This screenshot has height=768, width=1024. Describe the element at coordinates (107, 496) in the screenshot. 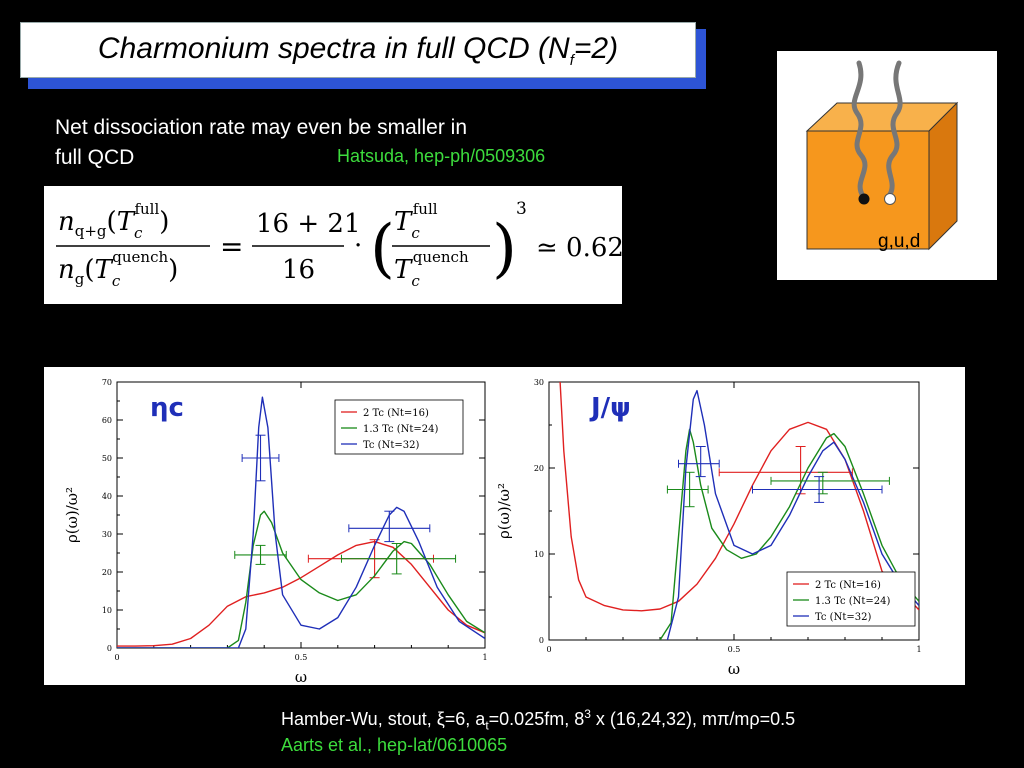

I see `y-tick-label: 40` at that location.